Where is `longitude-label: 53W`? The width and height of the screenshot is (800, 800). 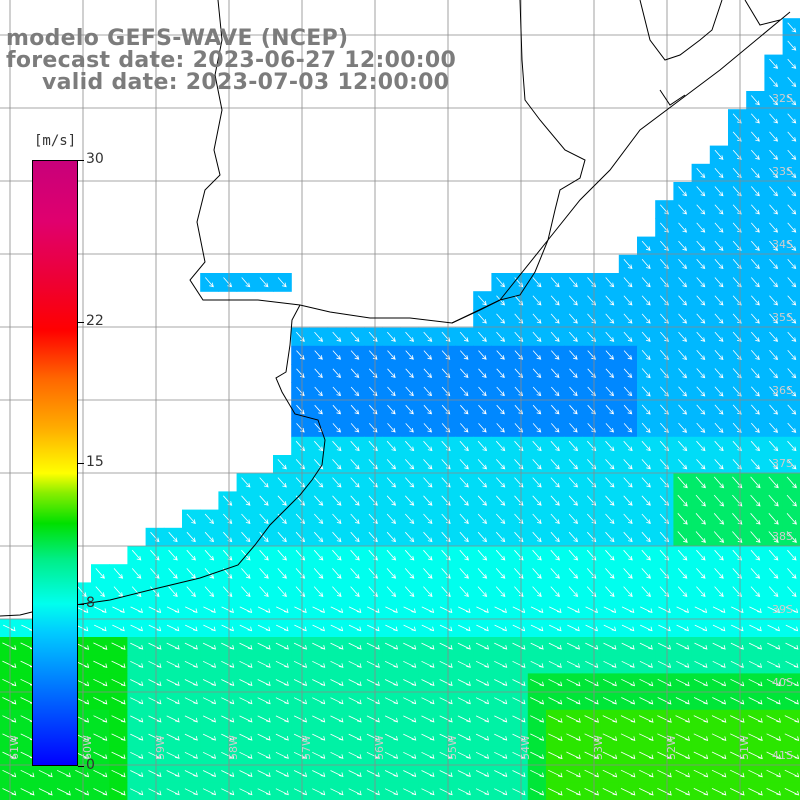
longitude-label: 53W is located at coordinates (598, 747).